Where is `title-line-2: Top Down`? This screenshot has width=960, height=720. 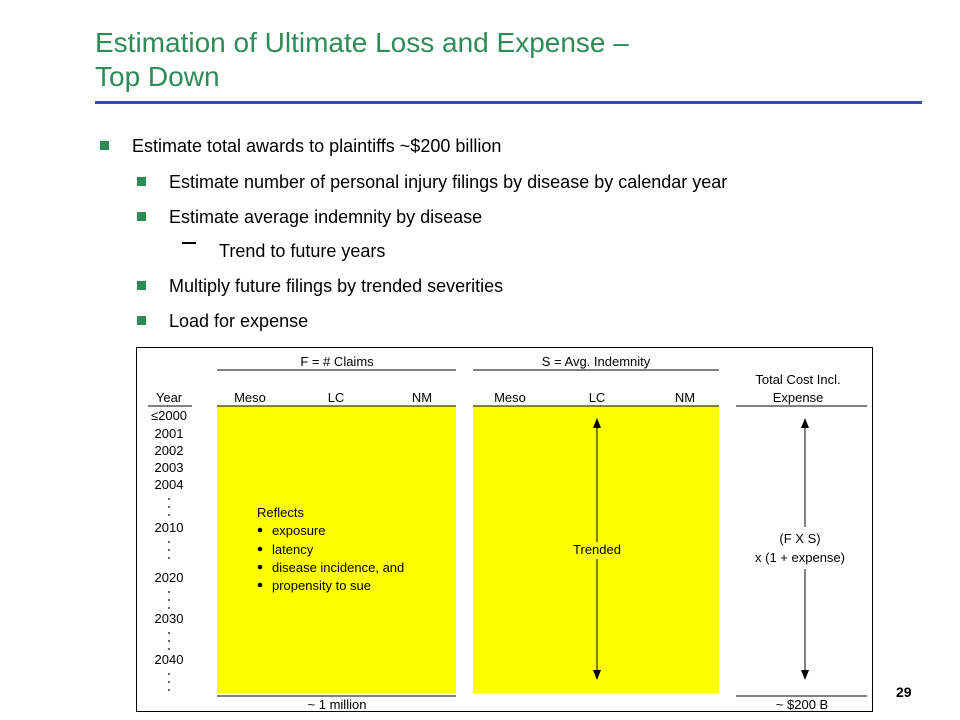 title-line-2: Top Down is located at coordinates (157, 76).